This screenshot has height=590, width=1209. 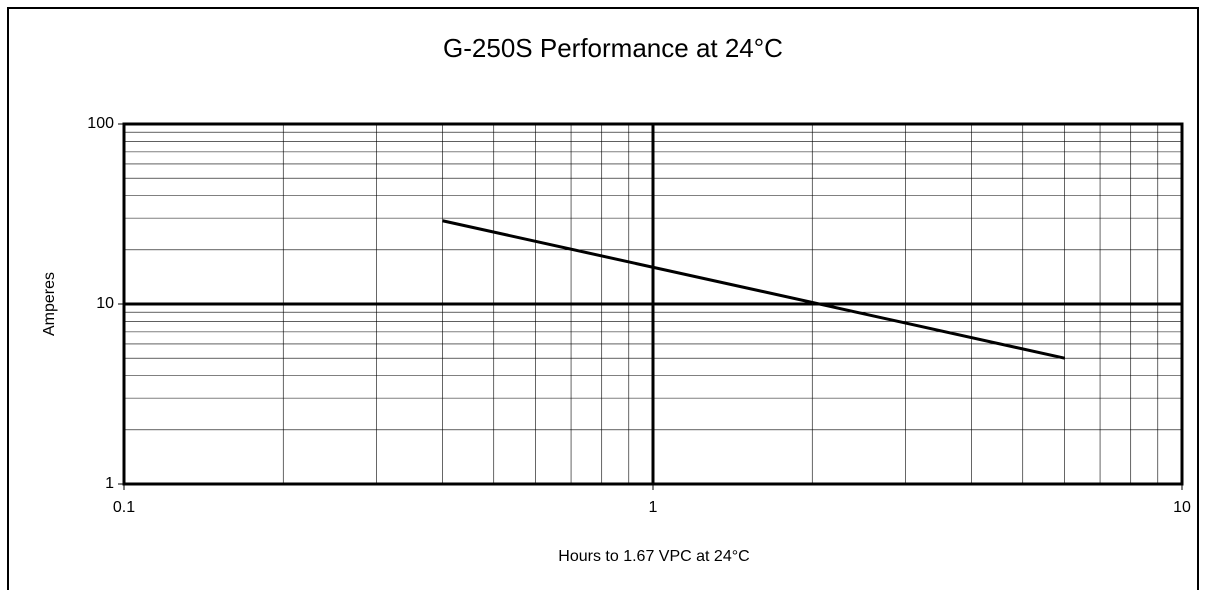 I want to click on x-tick-label: 10, so click(x=1182, y=507).